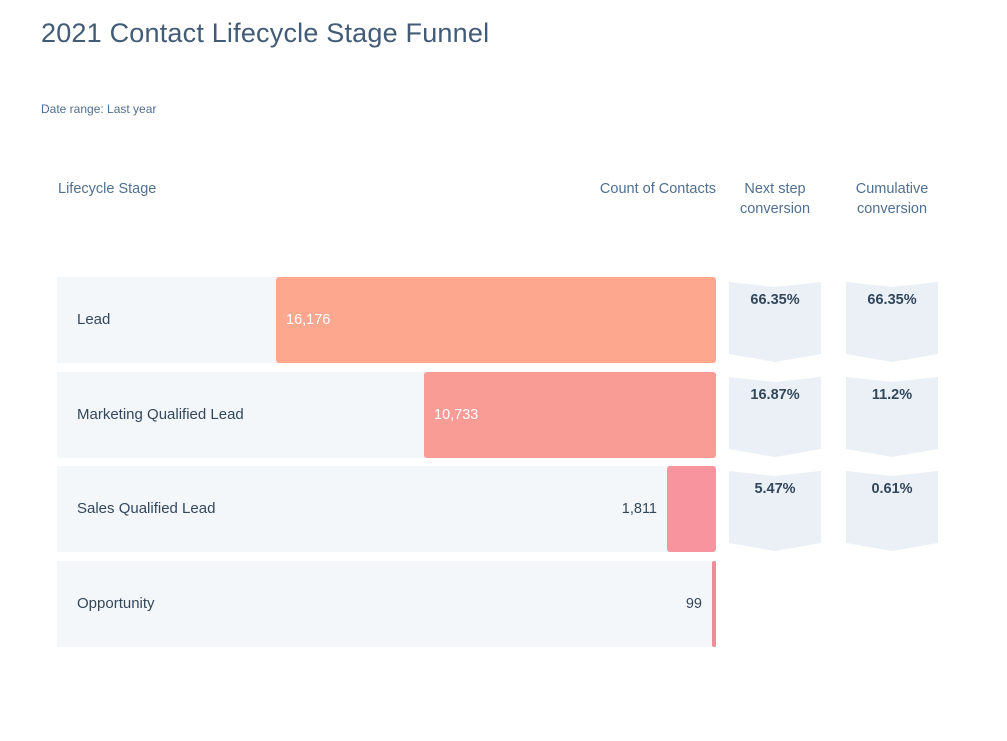  I want to click on next-step-conversion-1: 66.35%, so click(775, 322).